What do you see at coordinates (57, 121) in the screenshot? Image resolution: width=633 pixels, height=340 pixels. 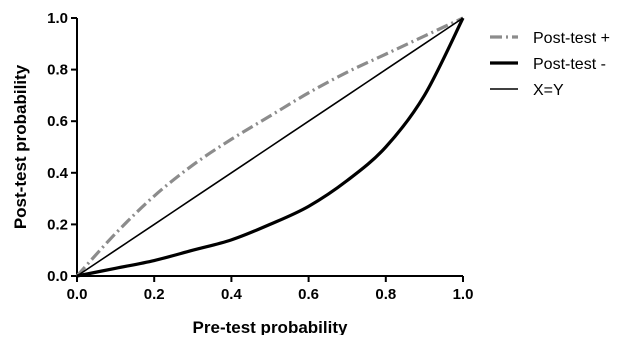 I see `y-tick-label: 0.6` at bounding box center [57, 121].